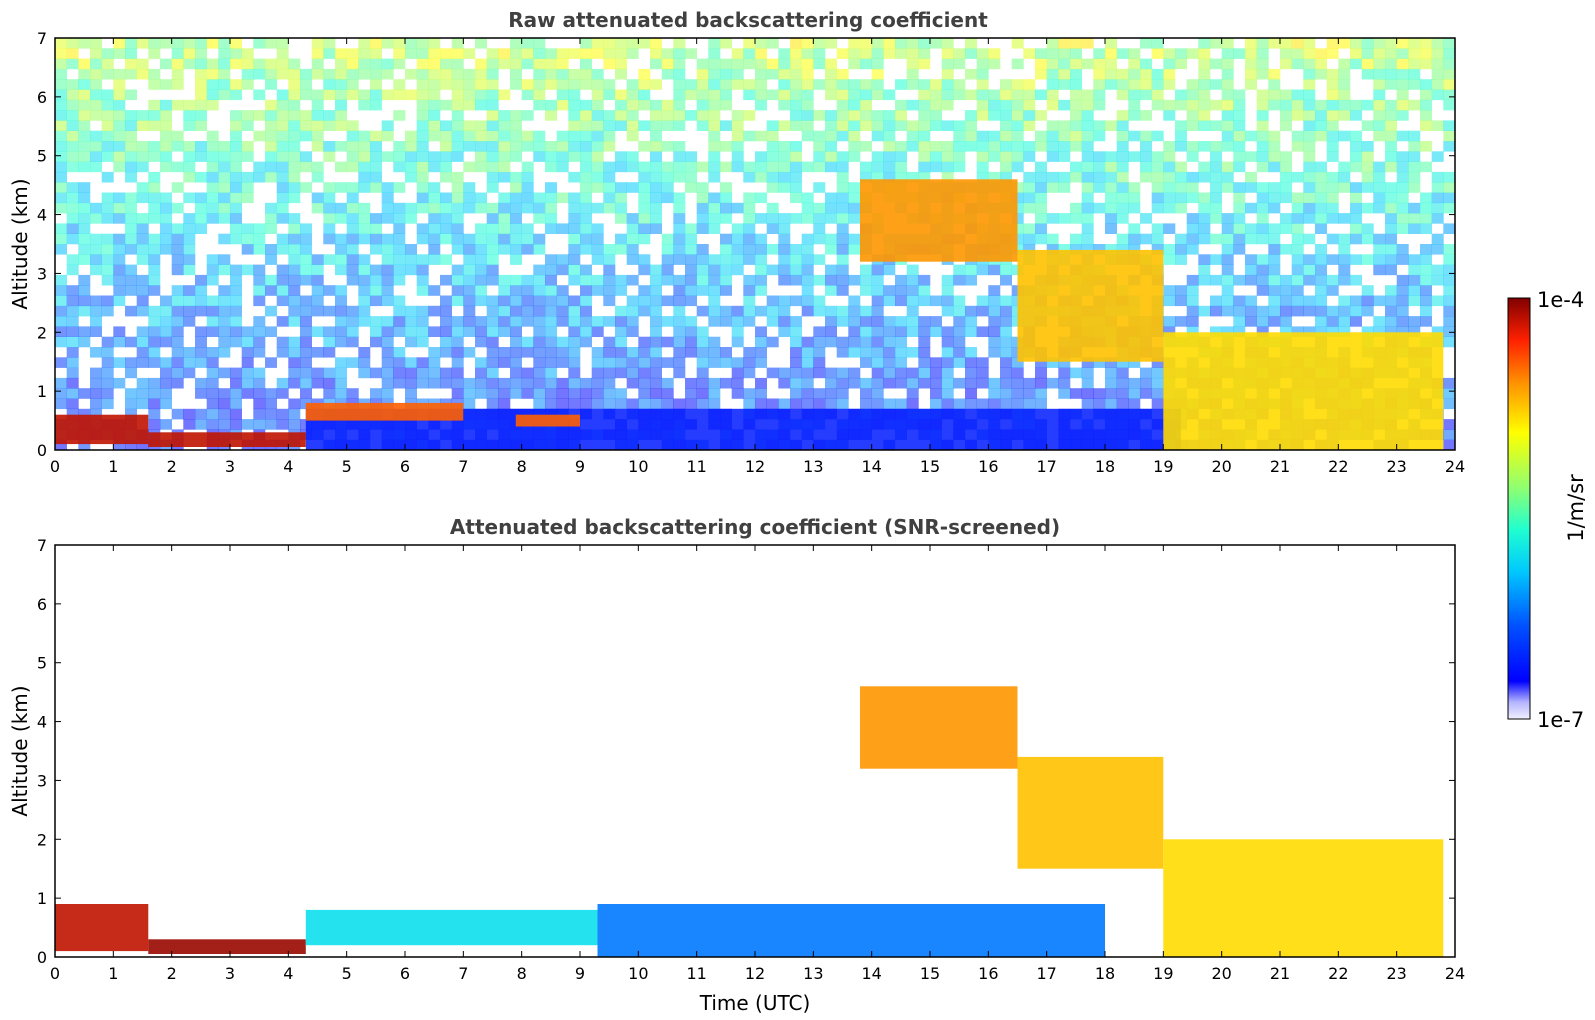 Image resolution: width=1595 pixels, height=1020 pixels. What do you see at coordinates (638, 973) in the screenshot?
I see `x-tick-label: 10` at bounding box center [638, 973].